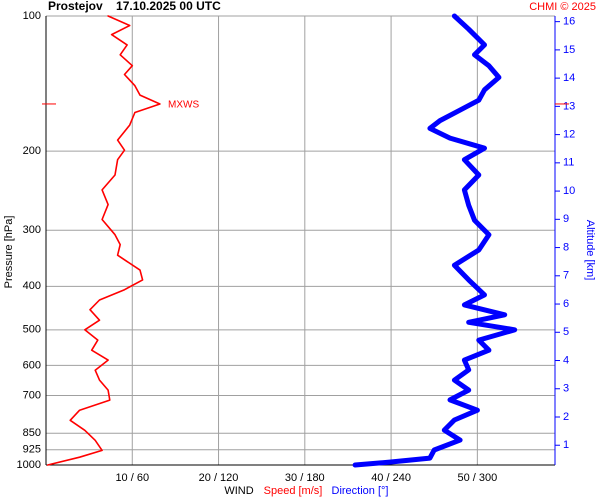  I want to click on y-tick-label: 500, so click(32, 330).